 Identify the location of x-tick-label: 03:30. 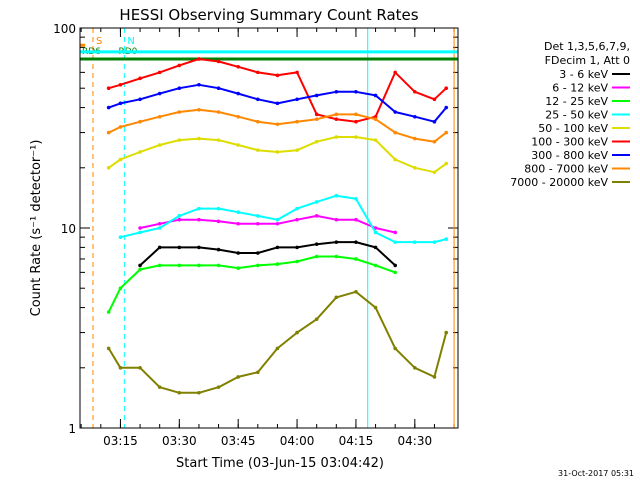
(179, 441).